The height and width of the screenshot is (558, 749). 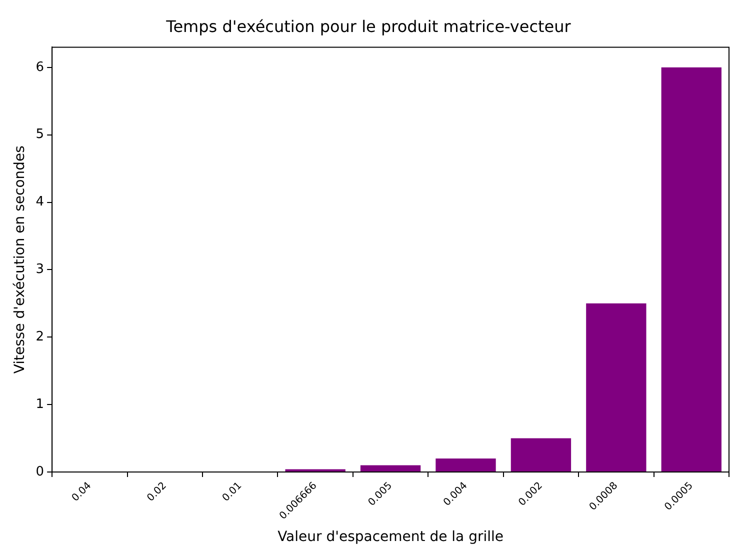 I want to click on y-tick-label: 0, so click(x=40, y=472).